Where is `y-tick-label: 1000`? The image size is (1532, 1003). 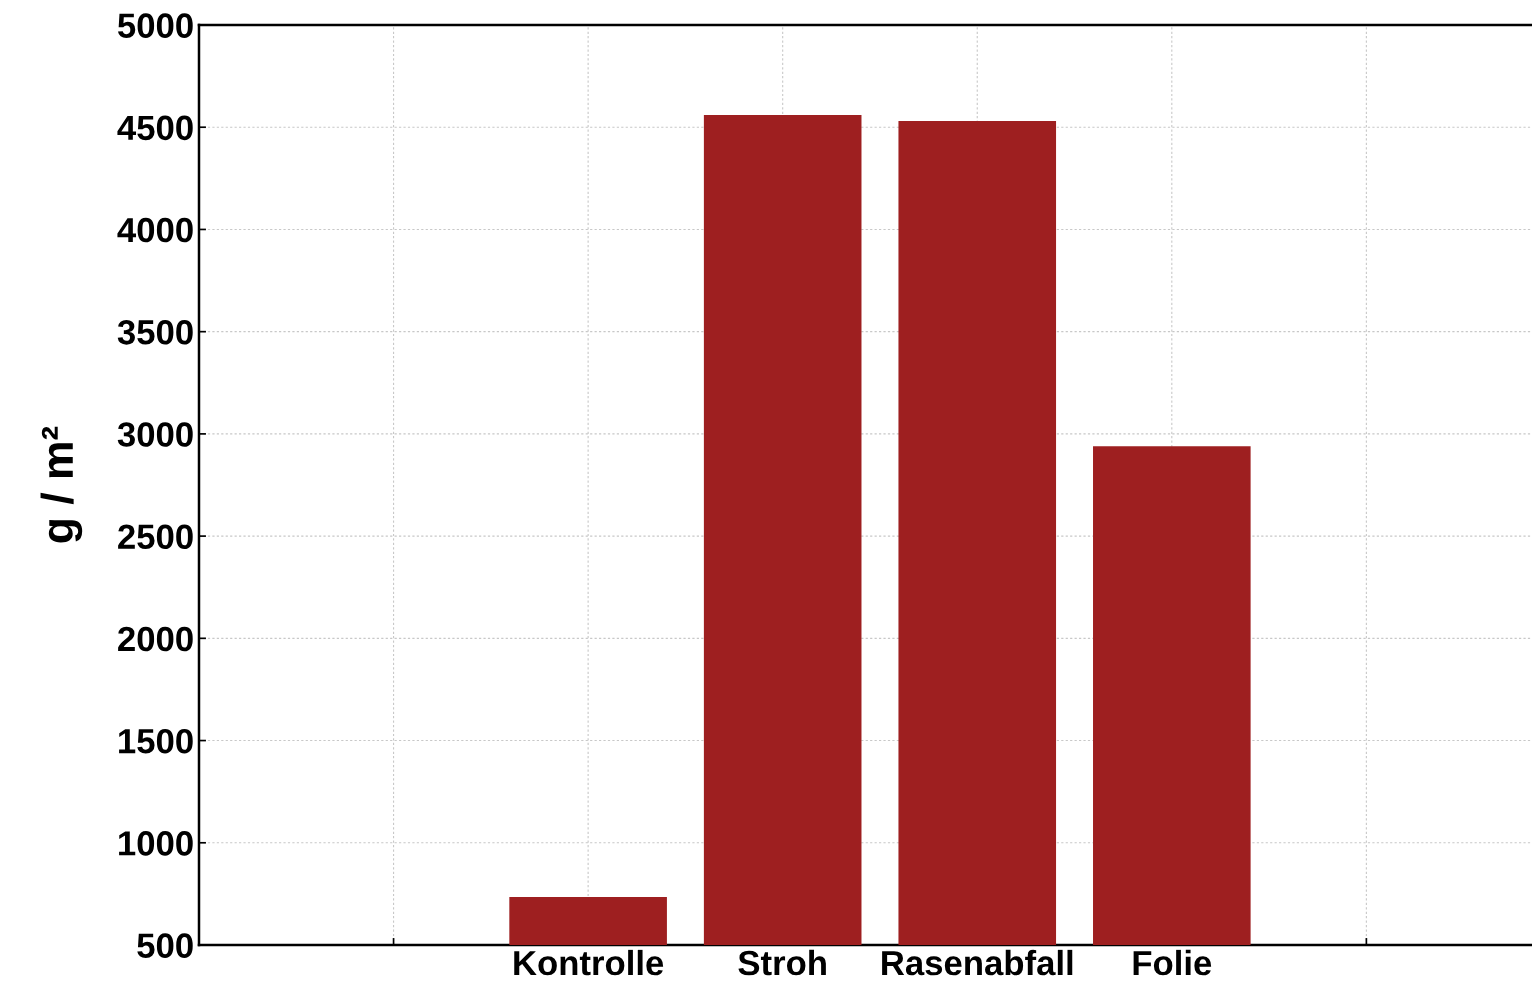 y-tick-label: 1000 is located at coordinates (156, 843).